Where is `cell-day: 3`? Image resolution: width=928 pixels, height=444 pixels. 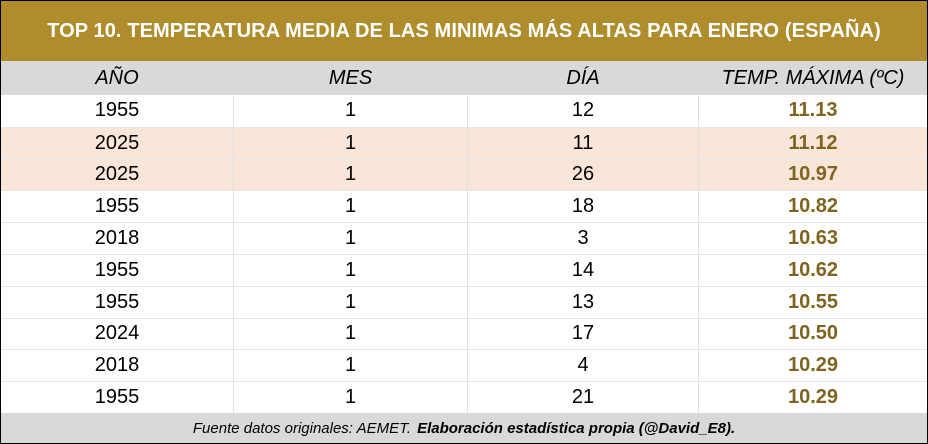 cell-day: 3 is located at coordinates (583, 238).